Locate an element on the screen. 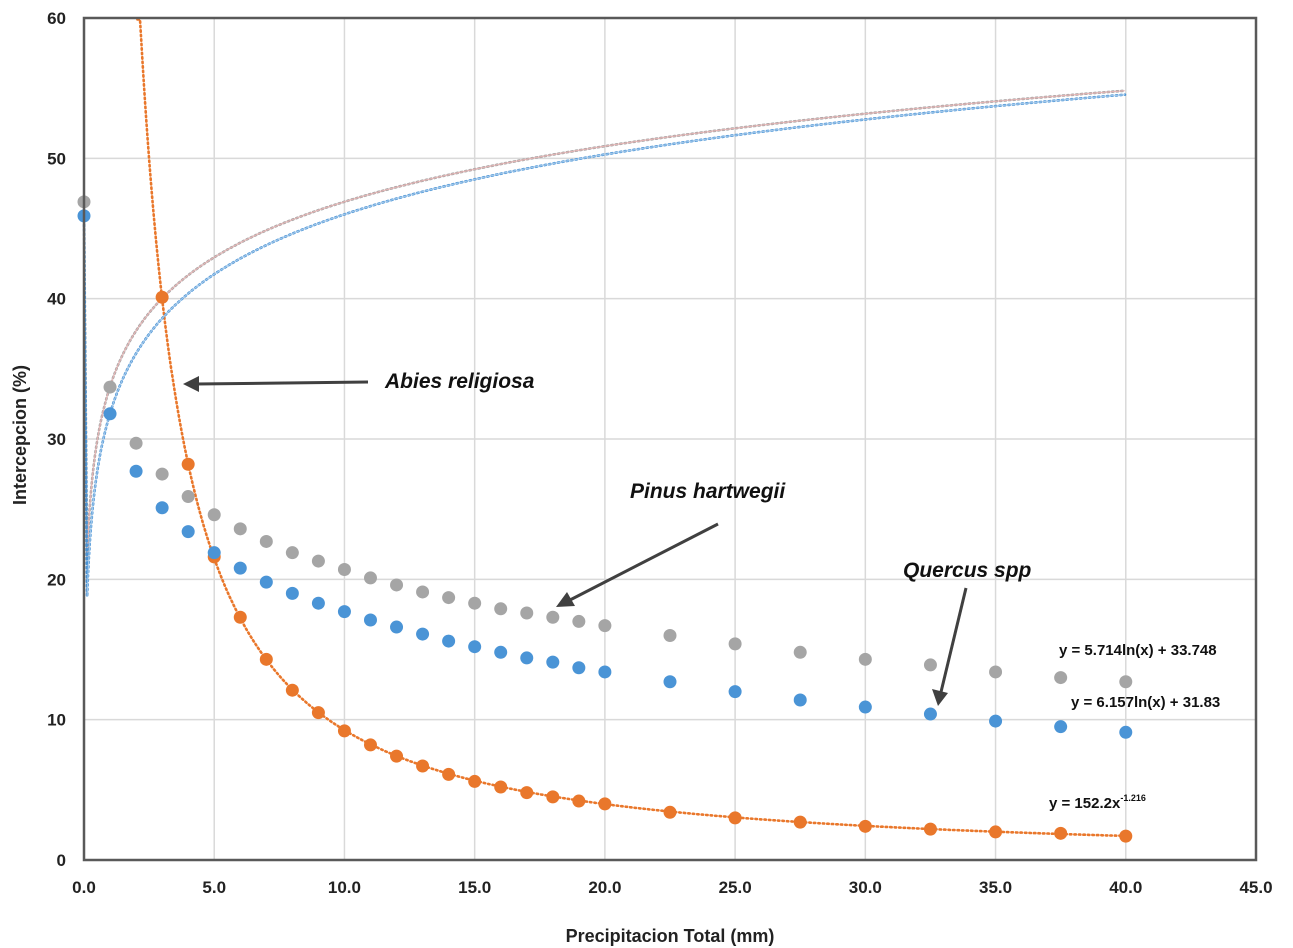  y-tick-label: 30 is located at coordinates (56, 439).